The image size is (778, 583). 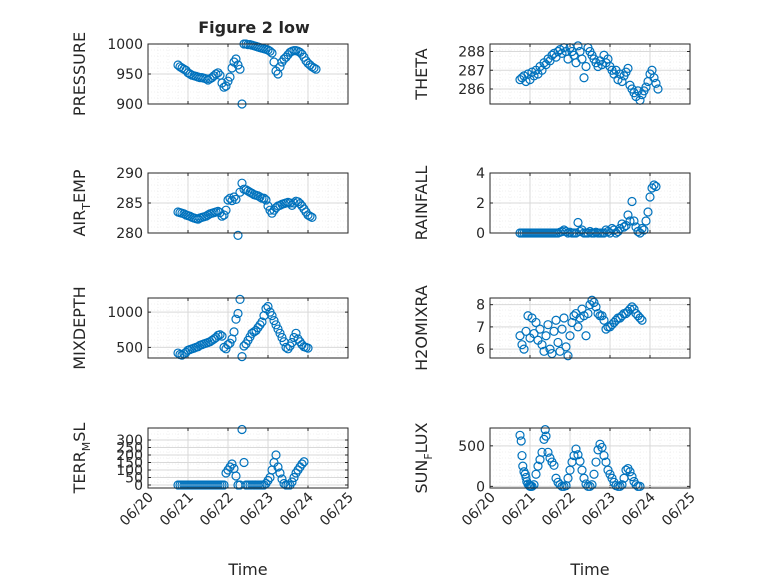 What do you see at coordinates (209, 204) in the screenshot?
I see `subplot-air-temp: 280 285 290 AIRTEMP` at bounding box center [209, 204].